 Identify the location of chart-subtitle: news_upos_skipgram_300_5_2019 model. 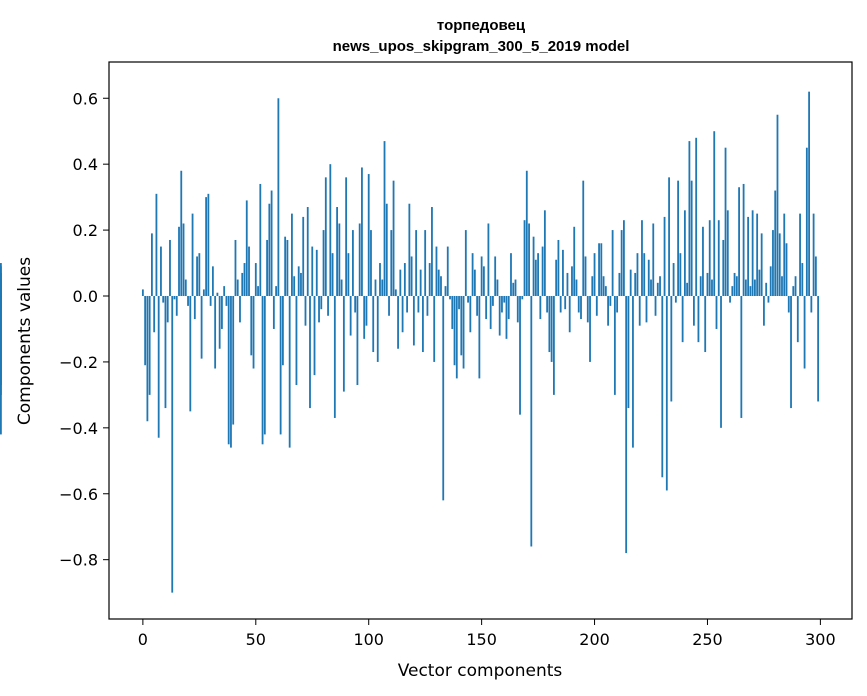
(481, 46).